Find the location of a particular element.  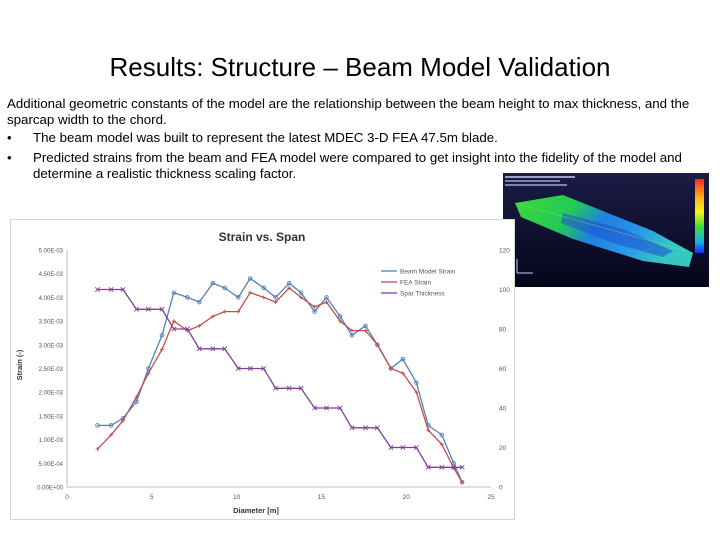

legend-label: FEA Strain is located at coordinates (415, 283).